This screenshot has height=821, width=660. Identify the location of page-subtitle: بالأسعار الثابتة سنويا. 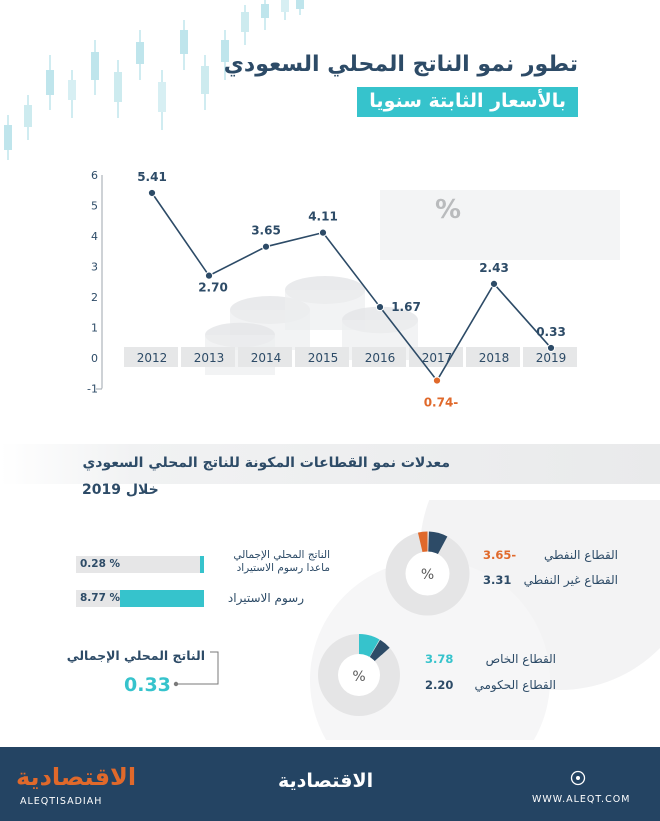
(467, 102).